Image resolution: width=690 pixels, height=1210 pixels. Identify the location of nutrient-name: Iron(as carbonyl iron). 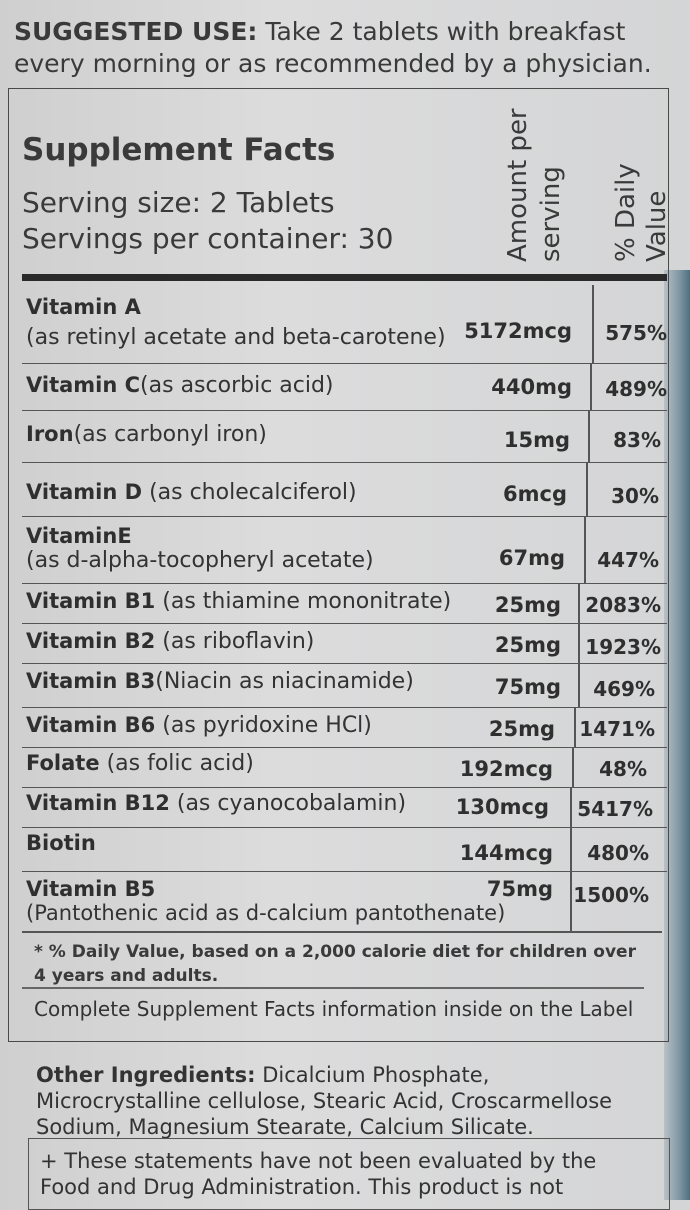
(146, 434).